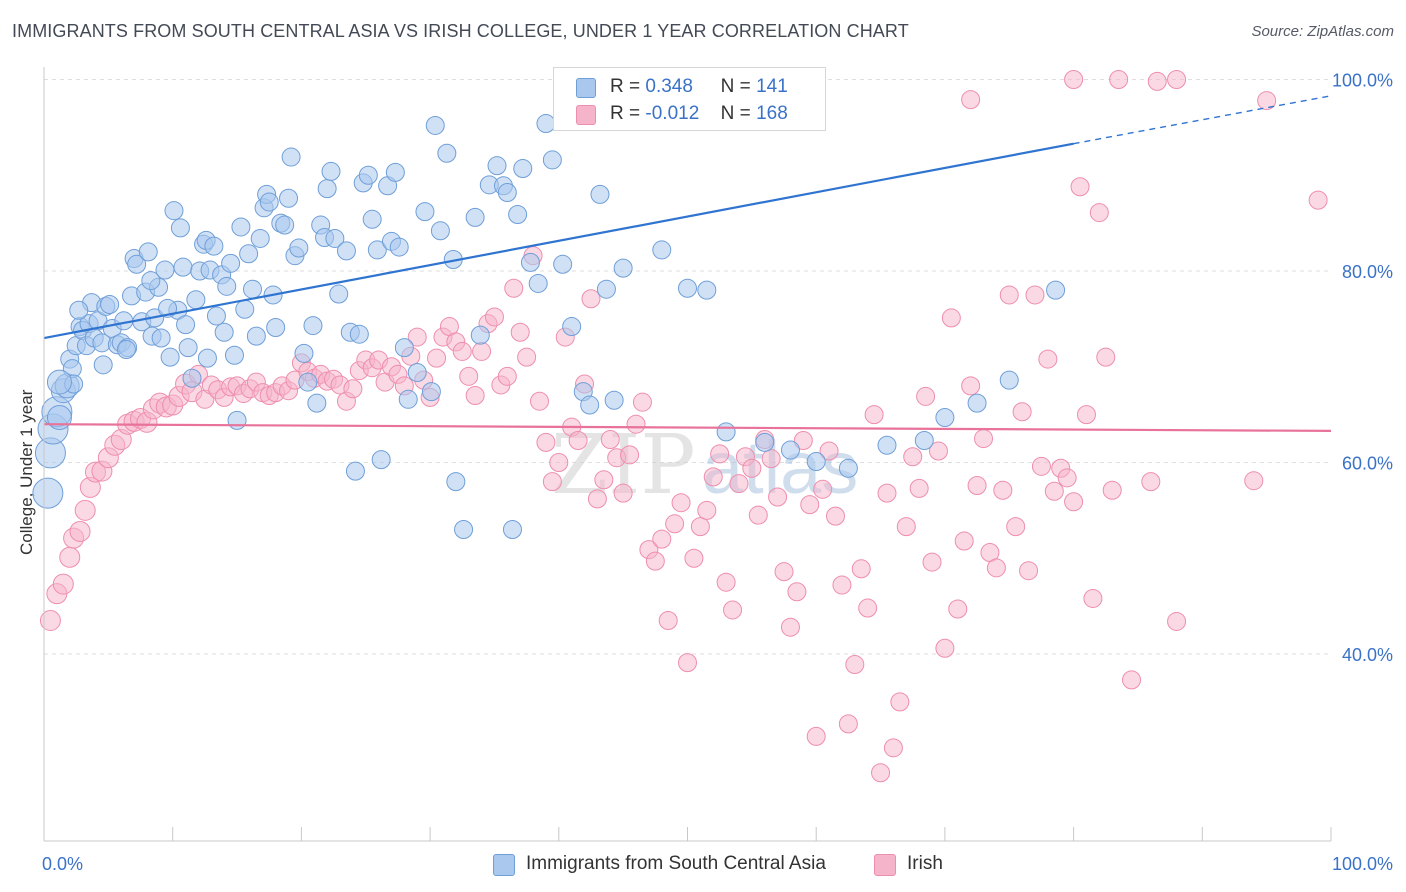 The image size is (1406, 892). I want to click on legend-stats: R = 0.348 N = 141 R = -0.012 N = 168, so click(689, 99).